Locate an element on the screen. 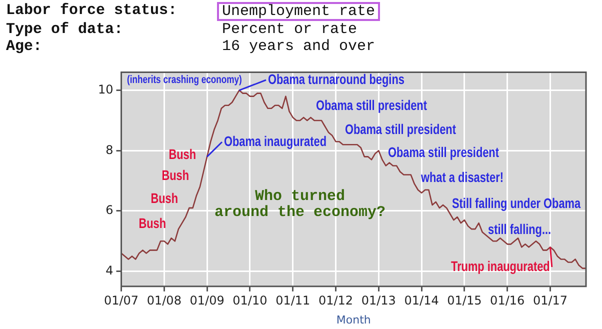  x-axis-title: Month is located at coordinates (353, 319).